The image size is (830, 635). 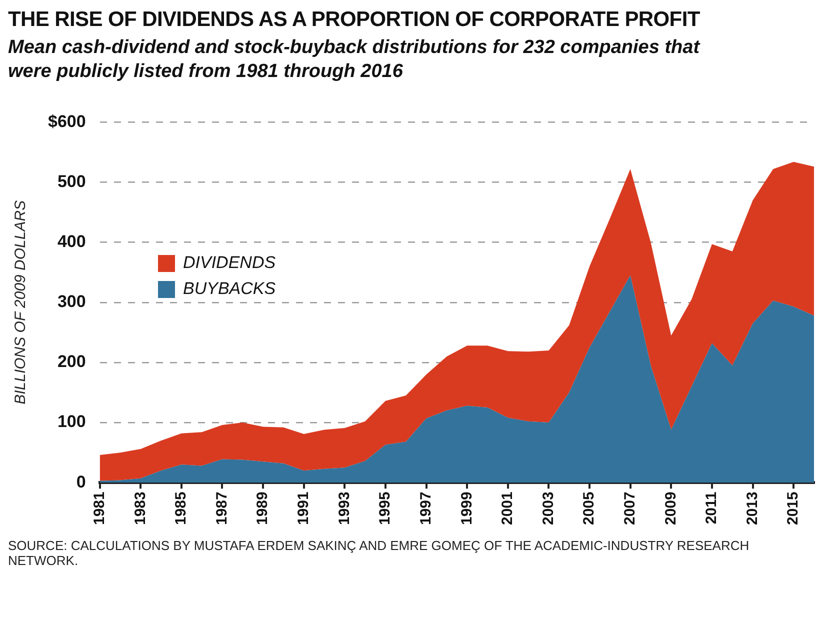 What do you see at coordinates (71, 242) in the screenshot?
I see `y-tick-label: 400` at bounding box center [71, 242].